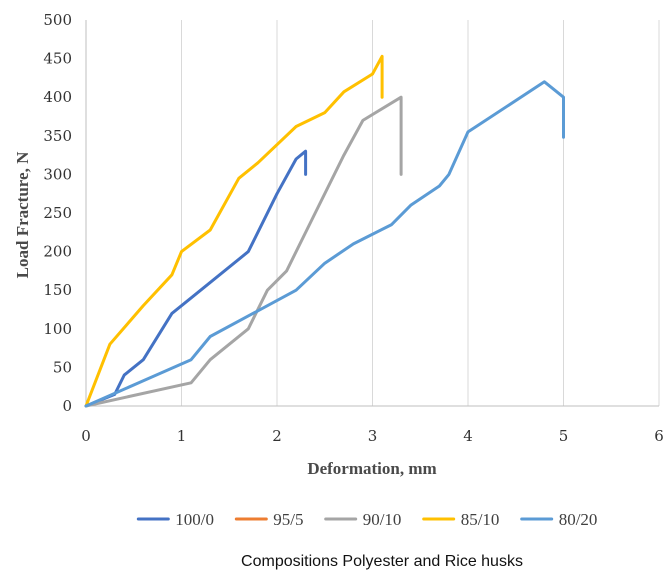 The image size is (667, 574). Describe the element at coordinates (57, 174) in the screenshot. I see `y-tick-label: 300` at that location.